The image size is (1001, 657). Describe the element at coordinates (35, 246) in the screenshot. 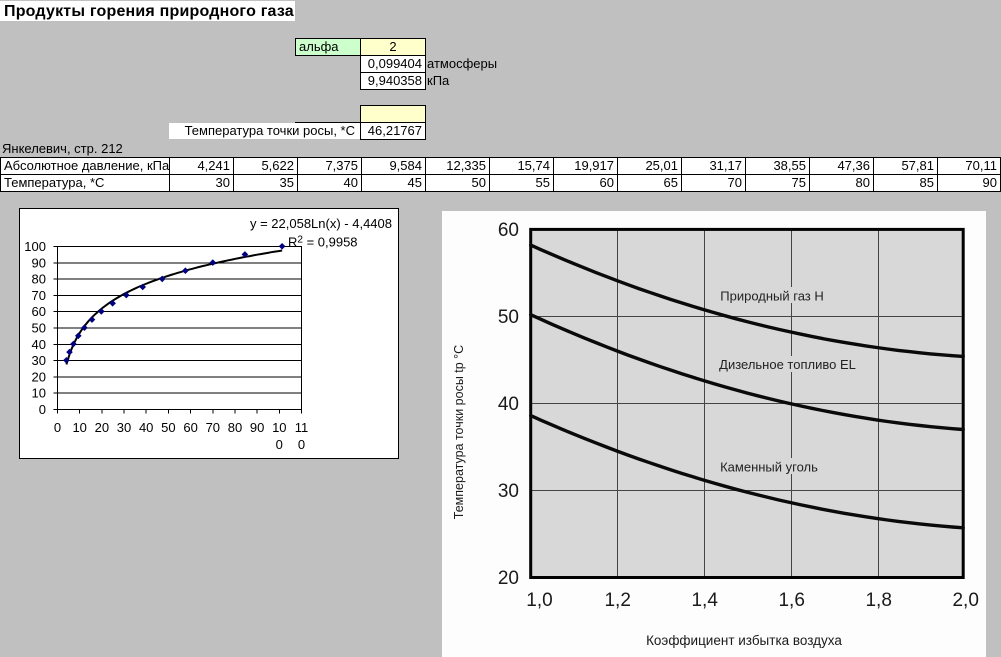

I see `svg-text: 100` at that location.